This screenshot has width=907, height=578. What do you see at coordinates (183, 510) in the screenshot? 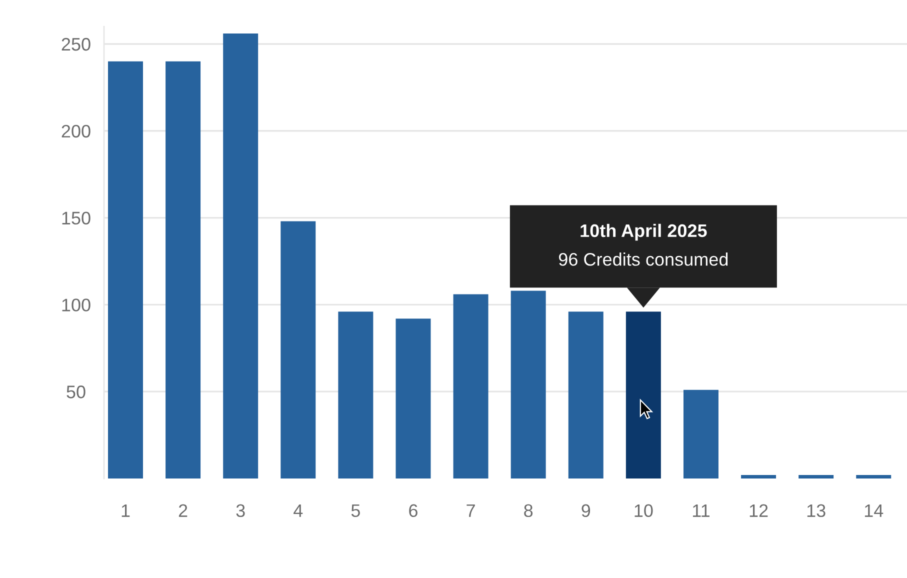
I see `x-tick-label: 2` at bounding box center [183, 510].